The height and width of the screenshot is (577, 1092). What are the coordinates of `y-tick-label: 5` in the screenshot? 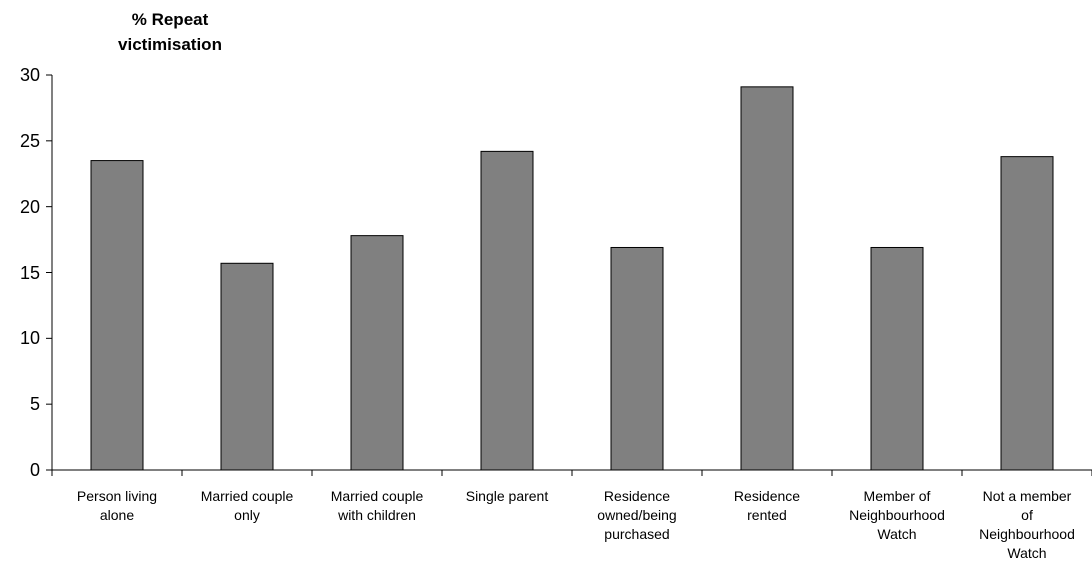 It's located at (34, 404).